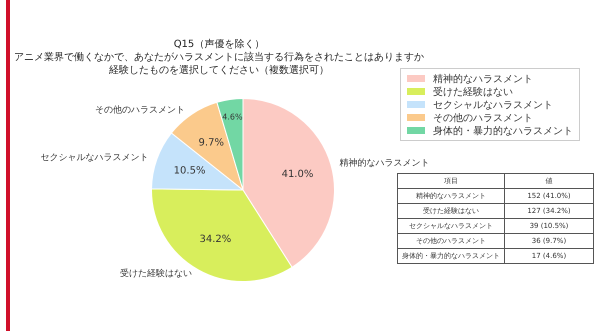 This screenshot has width=594, height=331. What do you see at coordinates (384, 163) in the screenshot?
I see `slice-label: 精神的なハラスメント` at bounding box center [384, 163].